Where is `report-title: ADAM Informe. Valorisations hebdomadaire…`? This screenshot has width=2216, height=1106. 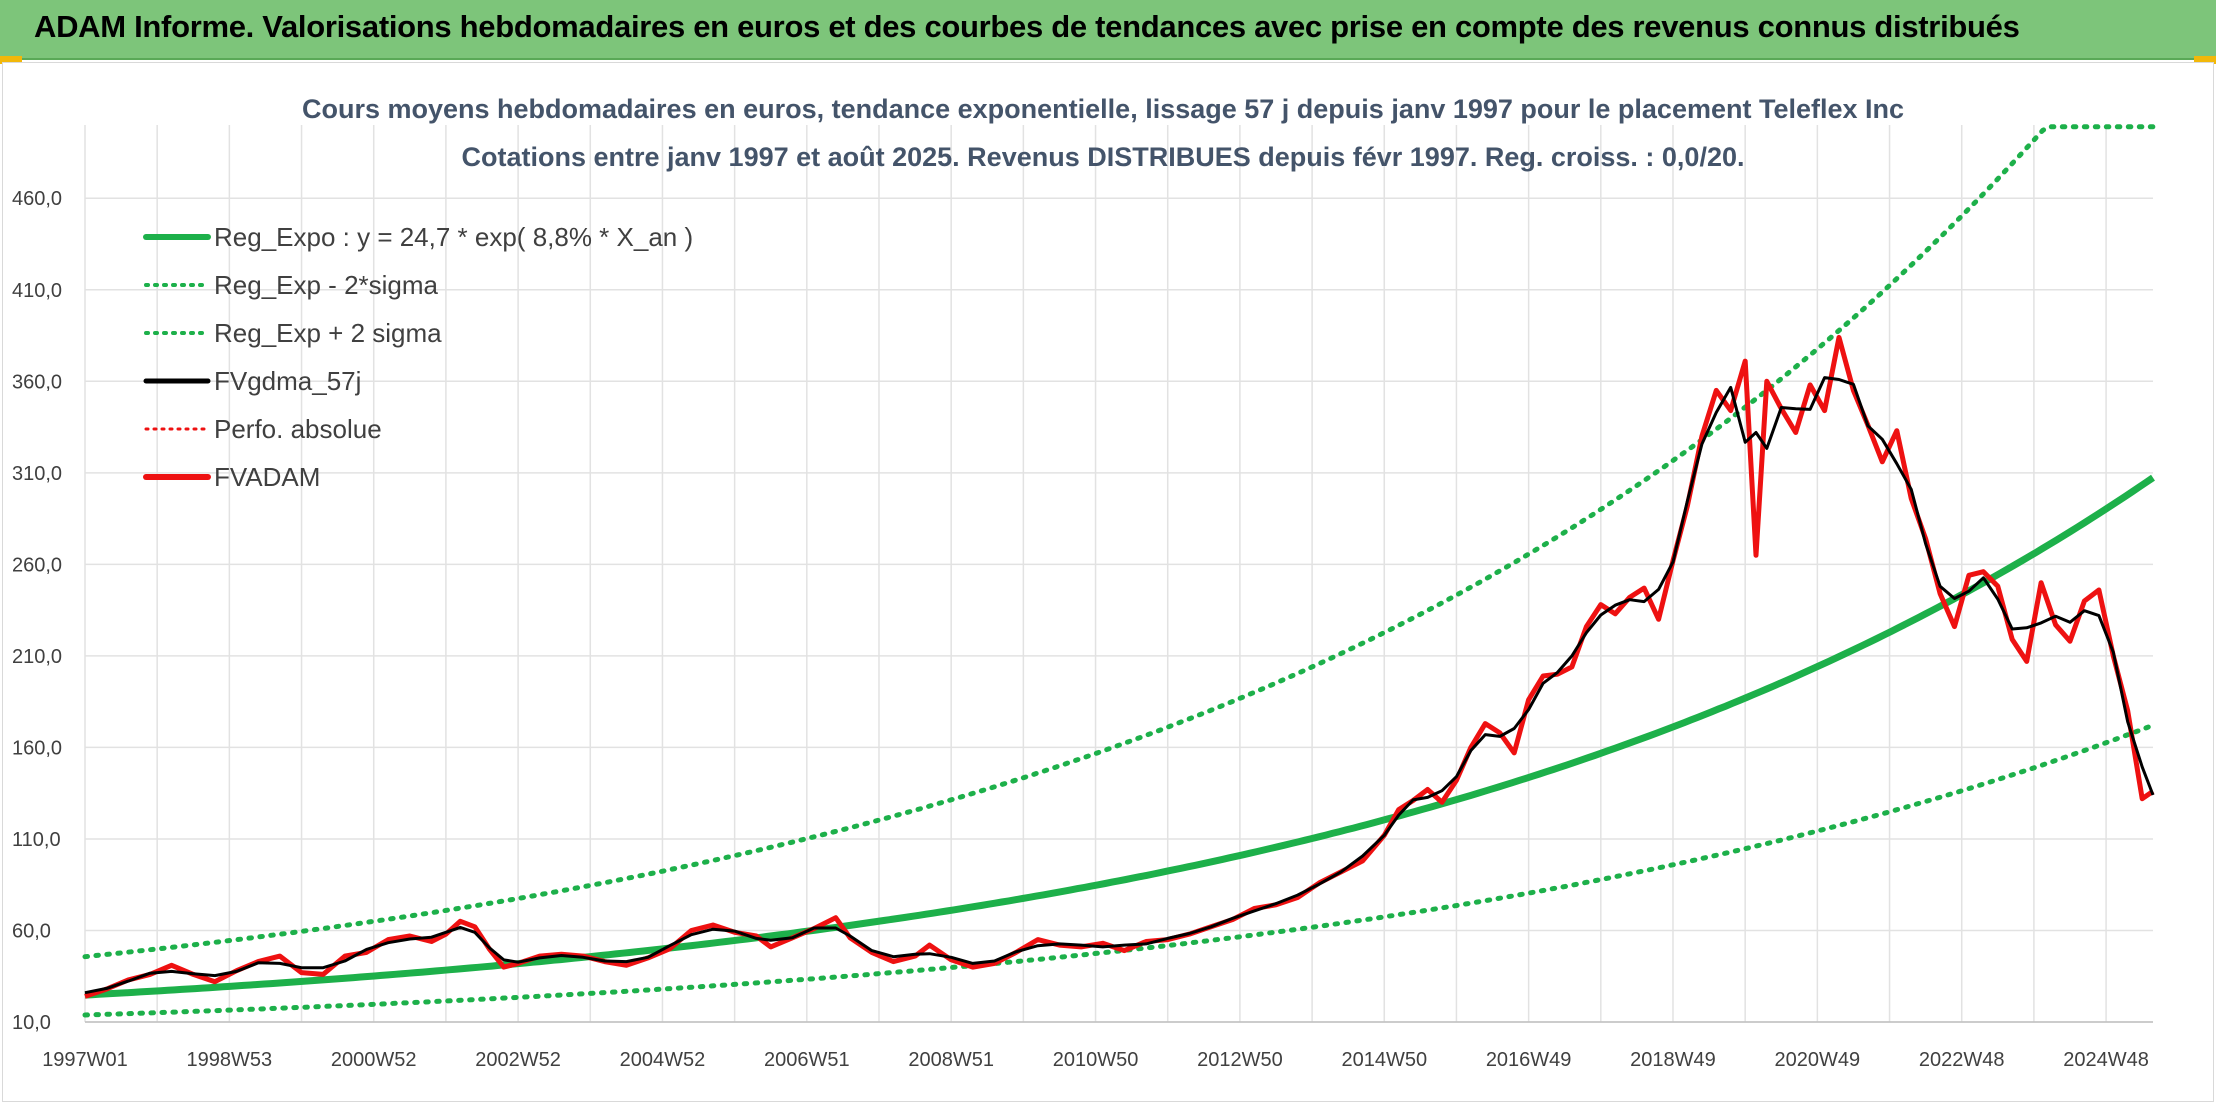
report-title: ADAM Informe. Valorisations hebdomadaire… is located at coordinates (1027, 26).